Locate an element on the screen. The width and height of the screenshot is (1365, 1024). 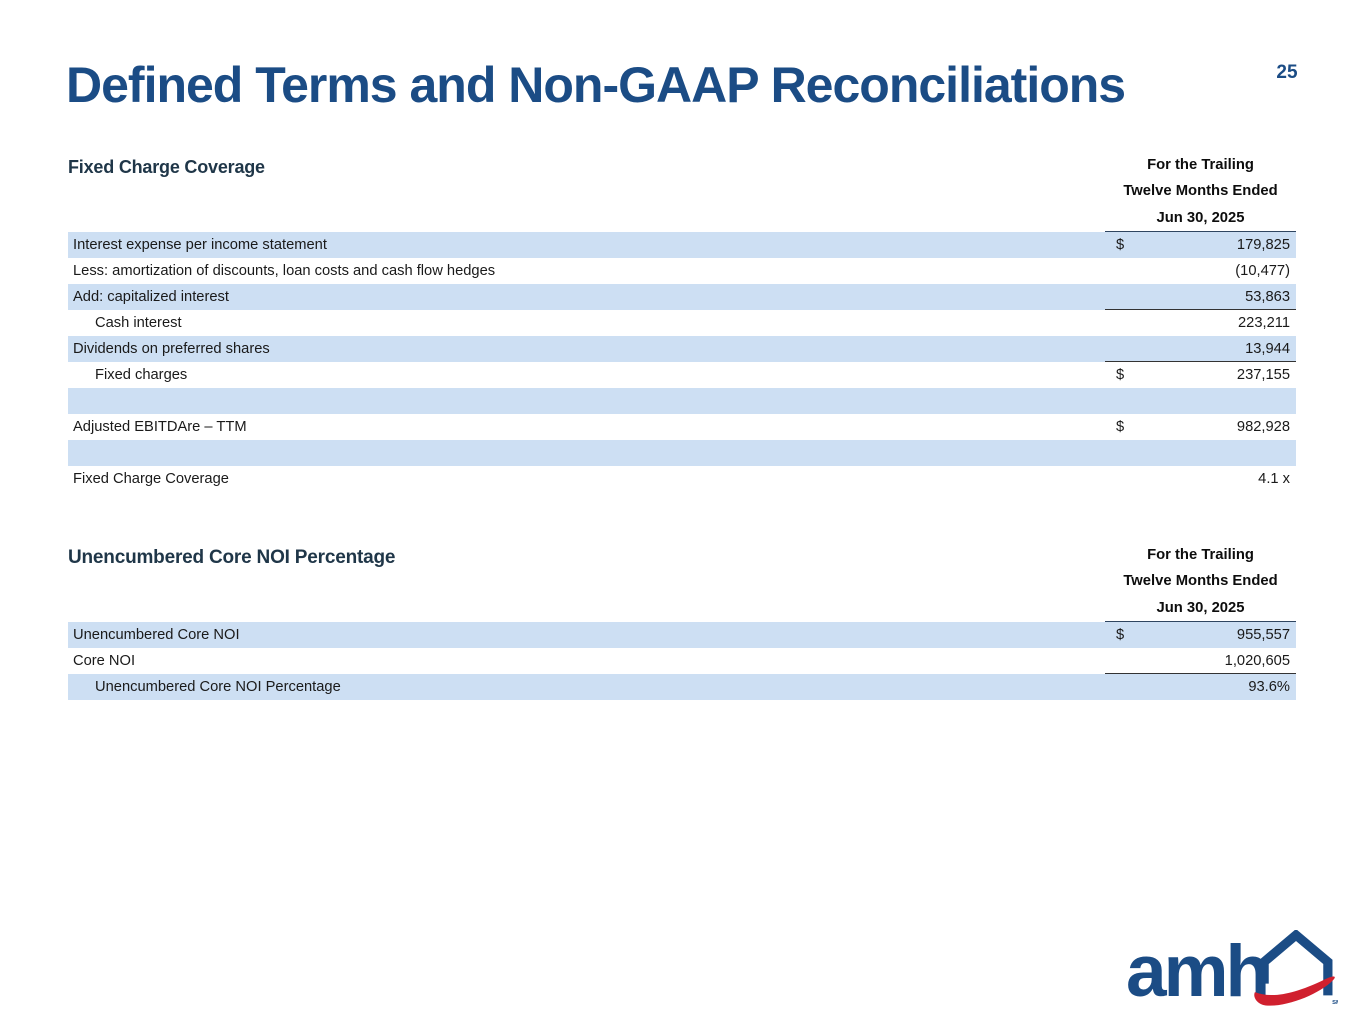
row-value: 982,928 is located at coordinates (1263, 427).